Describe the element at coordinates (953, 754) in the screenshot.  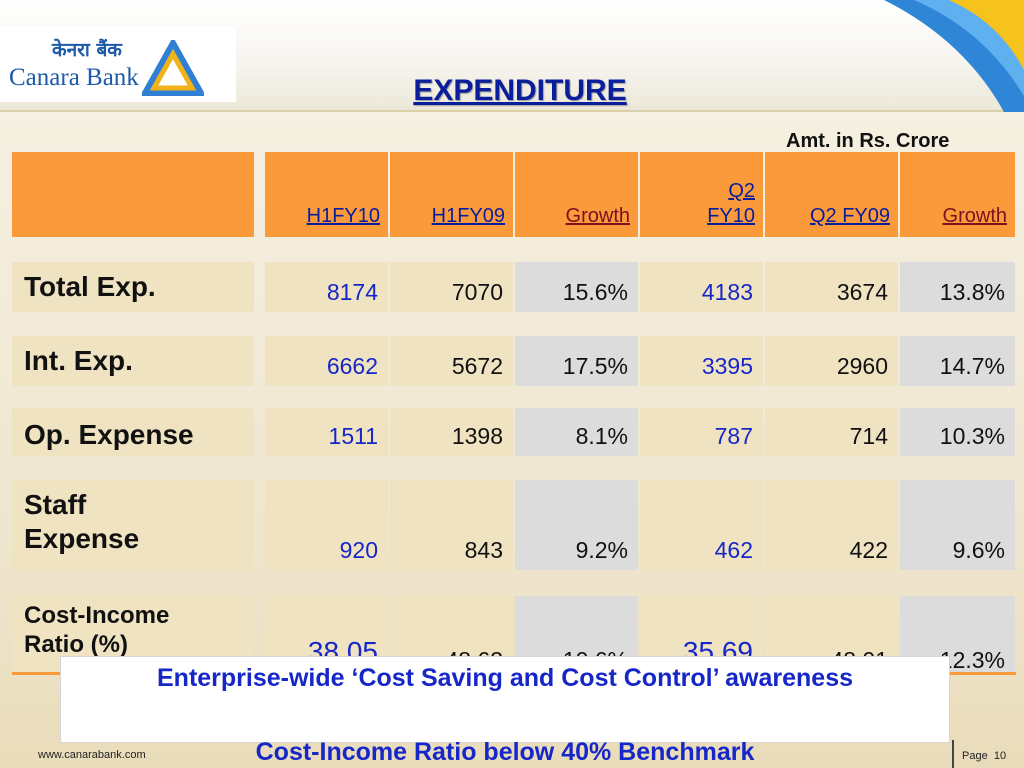
I see `footer-divider` at that location.